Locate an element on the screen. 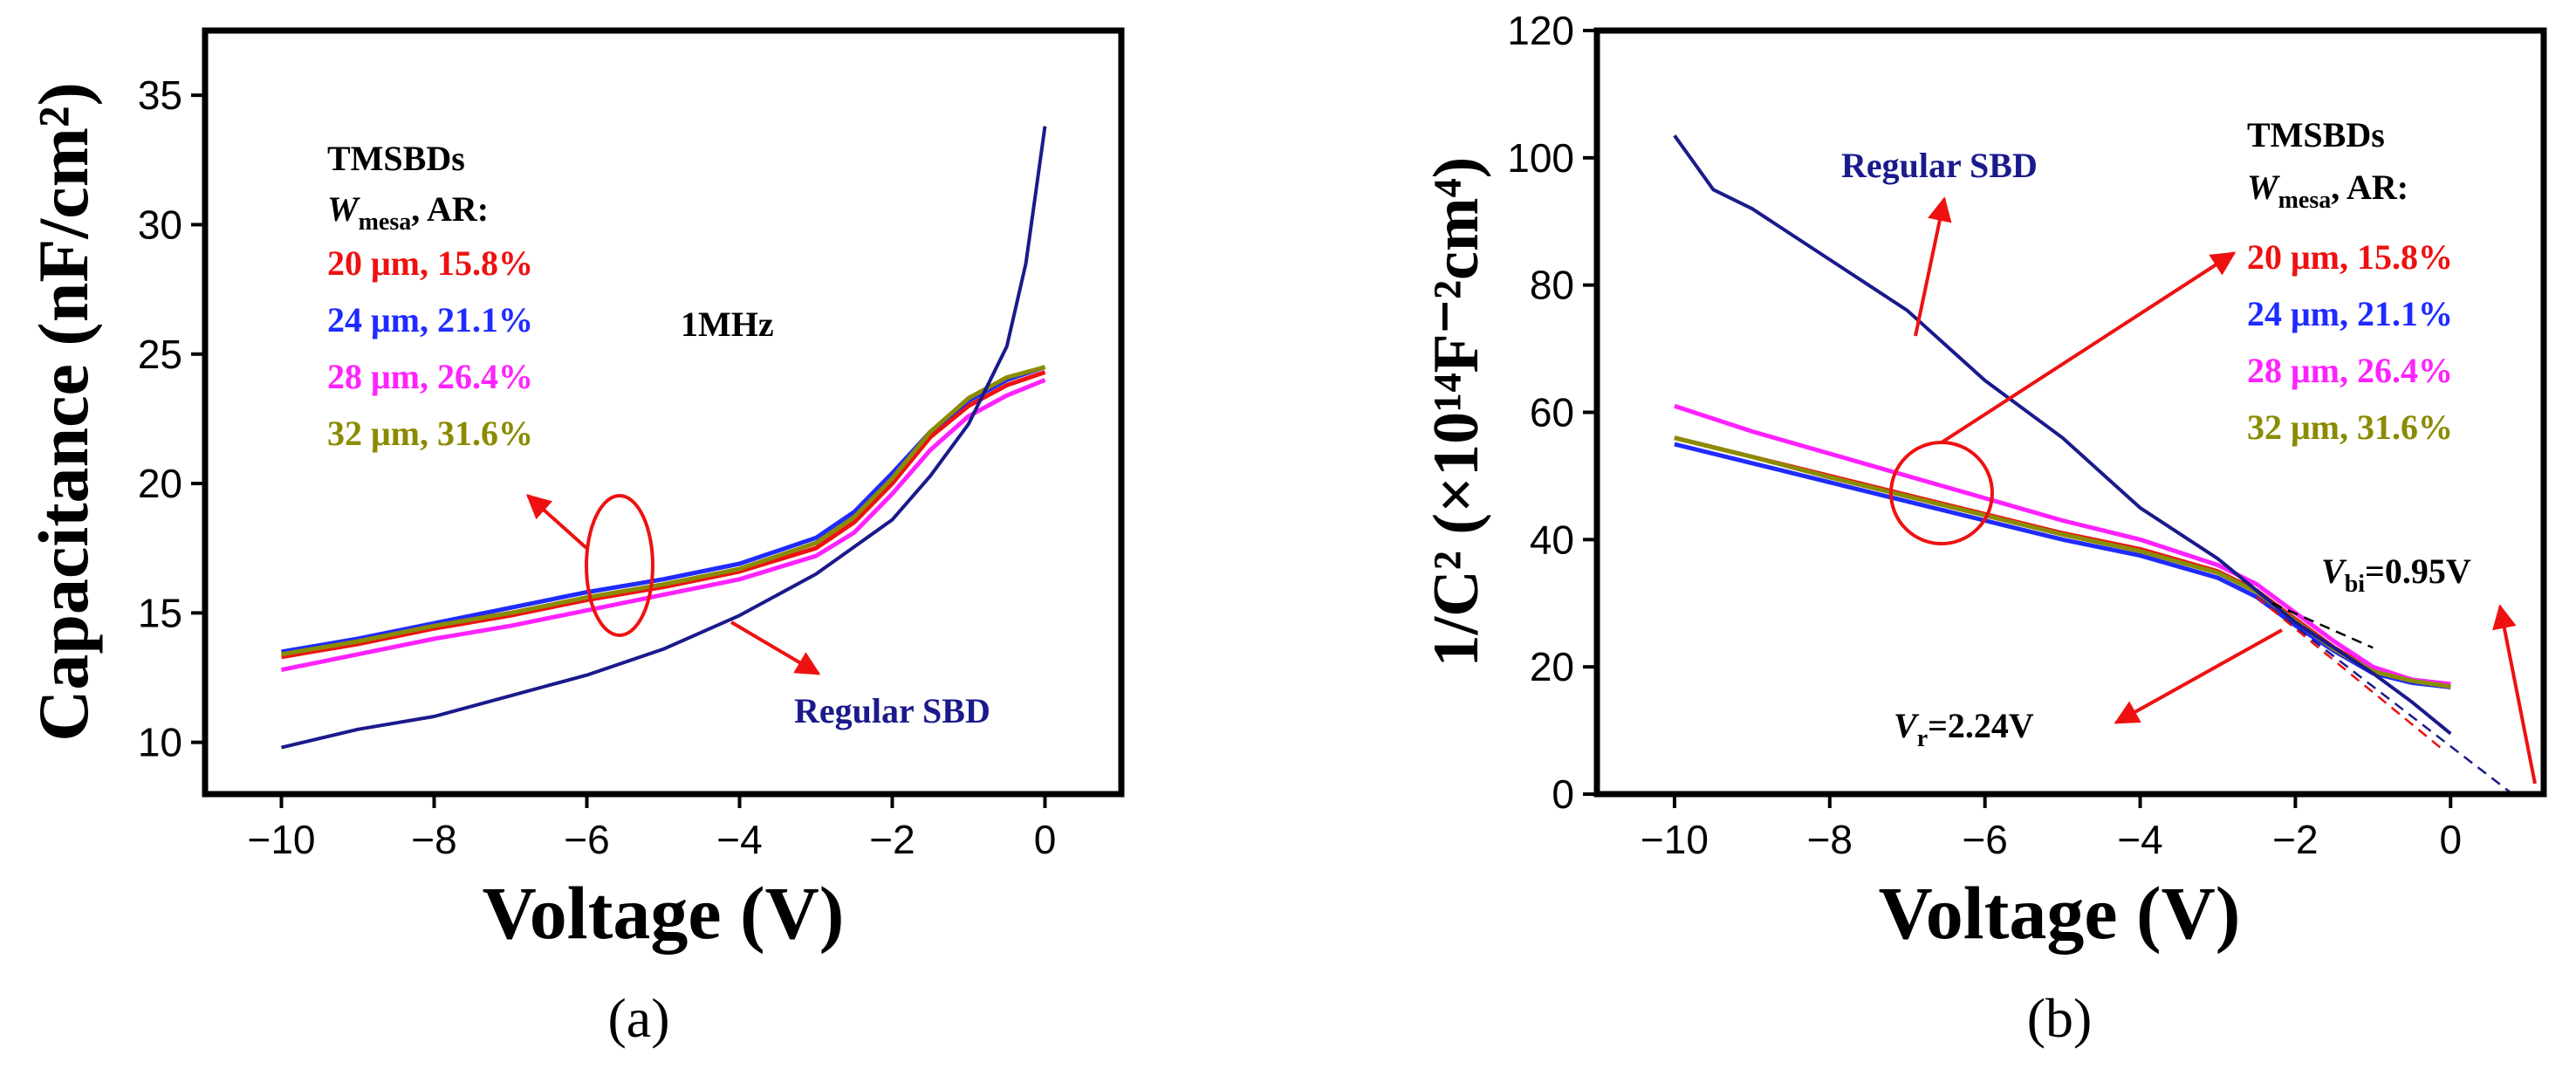 Image resolution: width=2576 pixels, height=1069 pixels. chart-a-xlabel: Voltage (V) is located at coordinates (664, 913).